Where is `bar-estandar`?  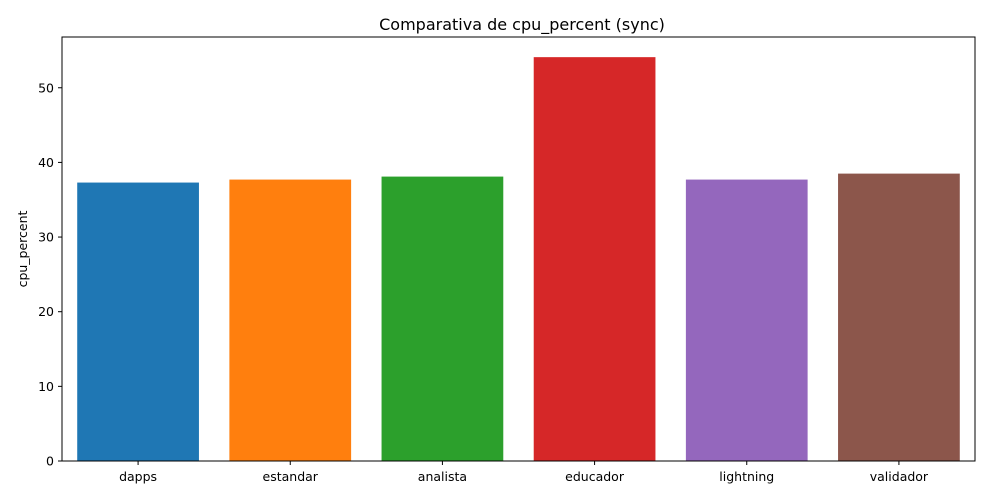
bar-estandar is located at coordinates (290, 320).